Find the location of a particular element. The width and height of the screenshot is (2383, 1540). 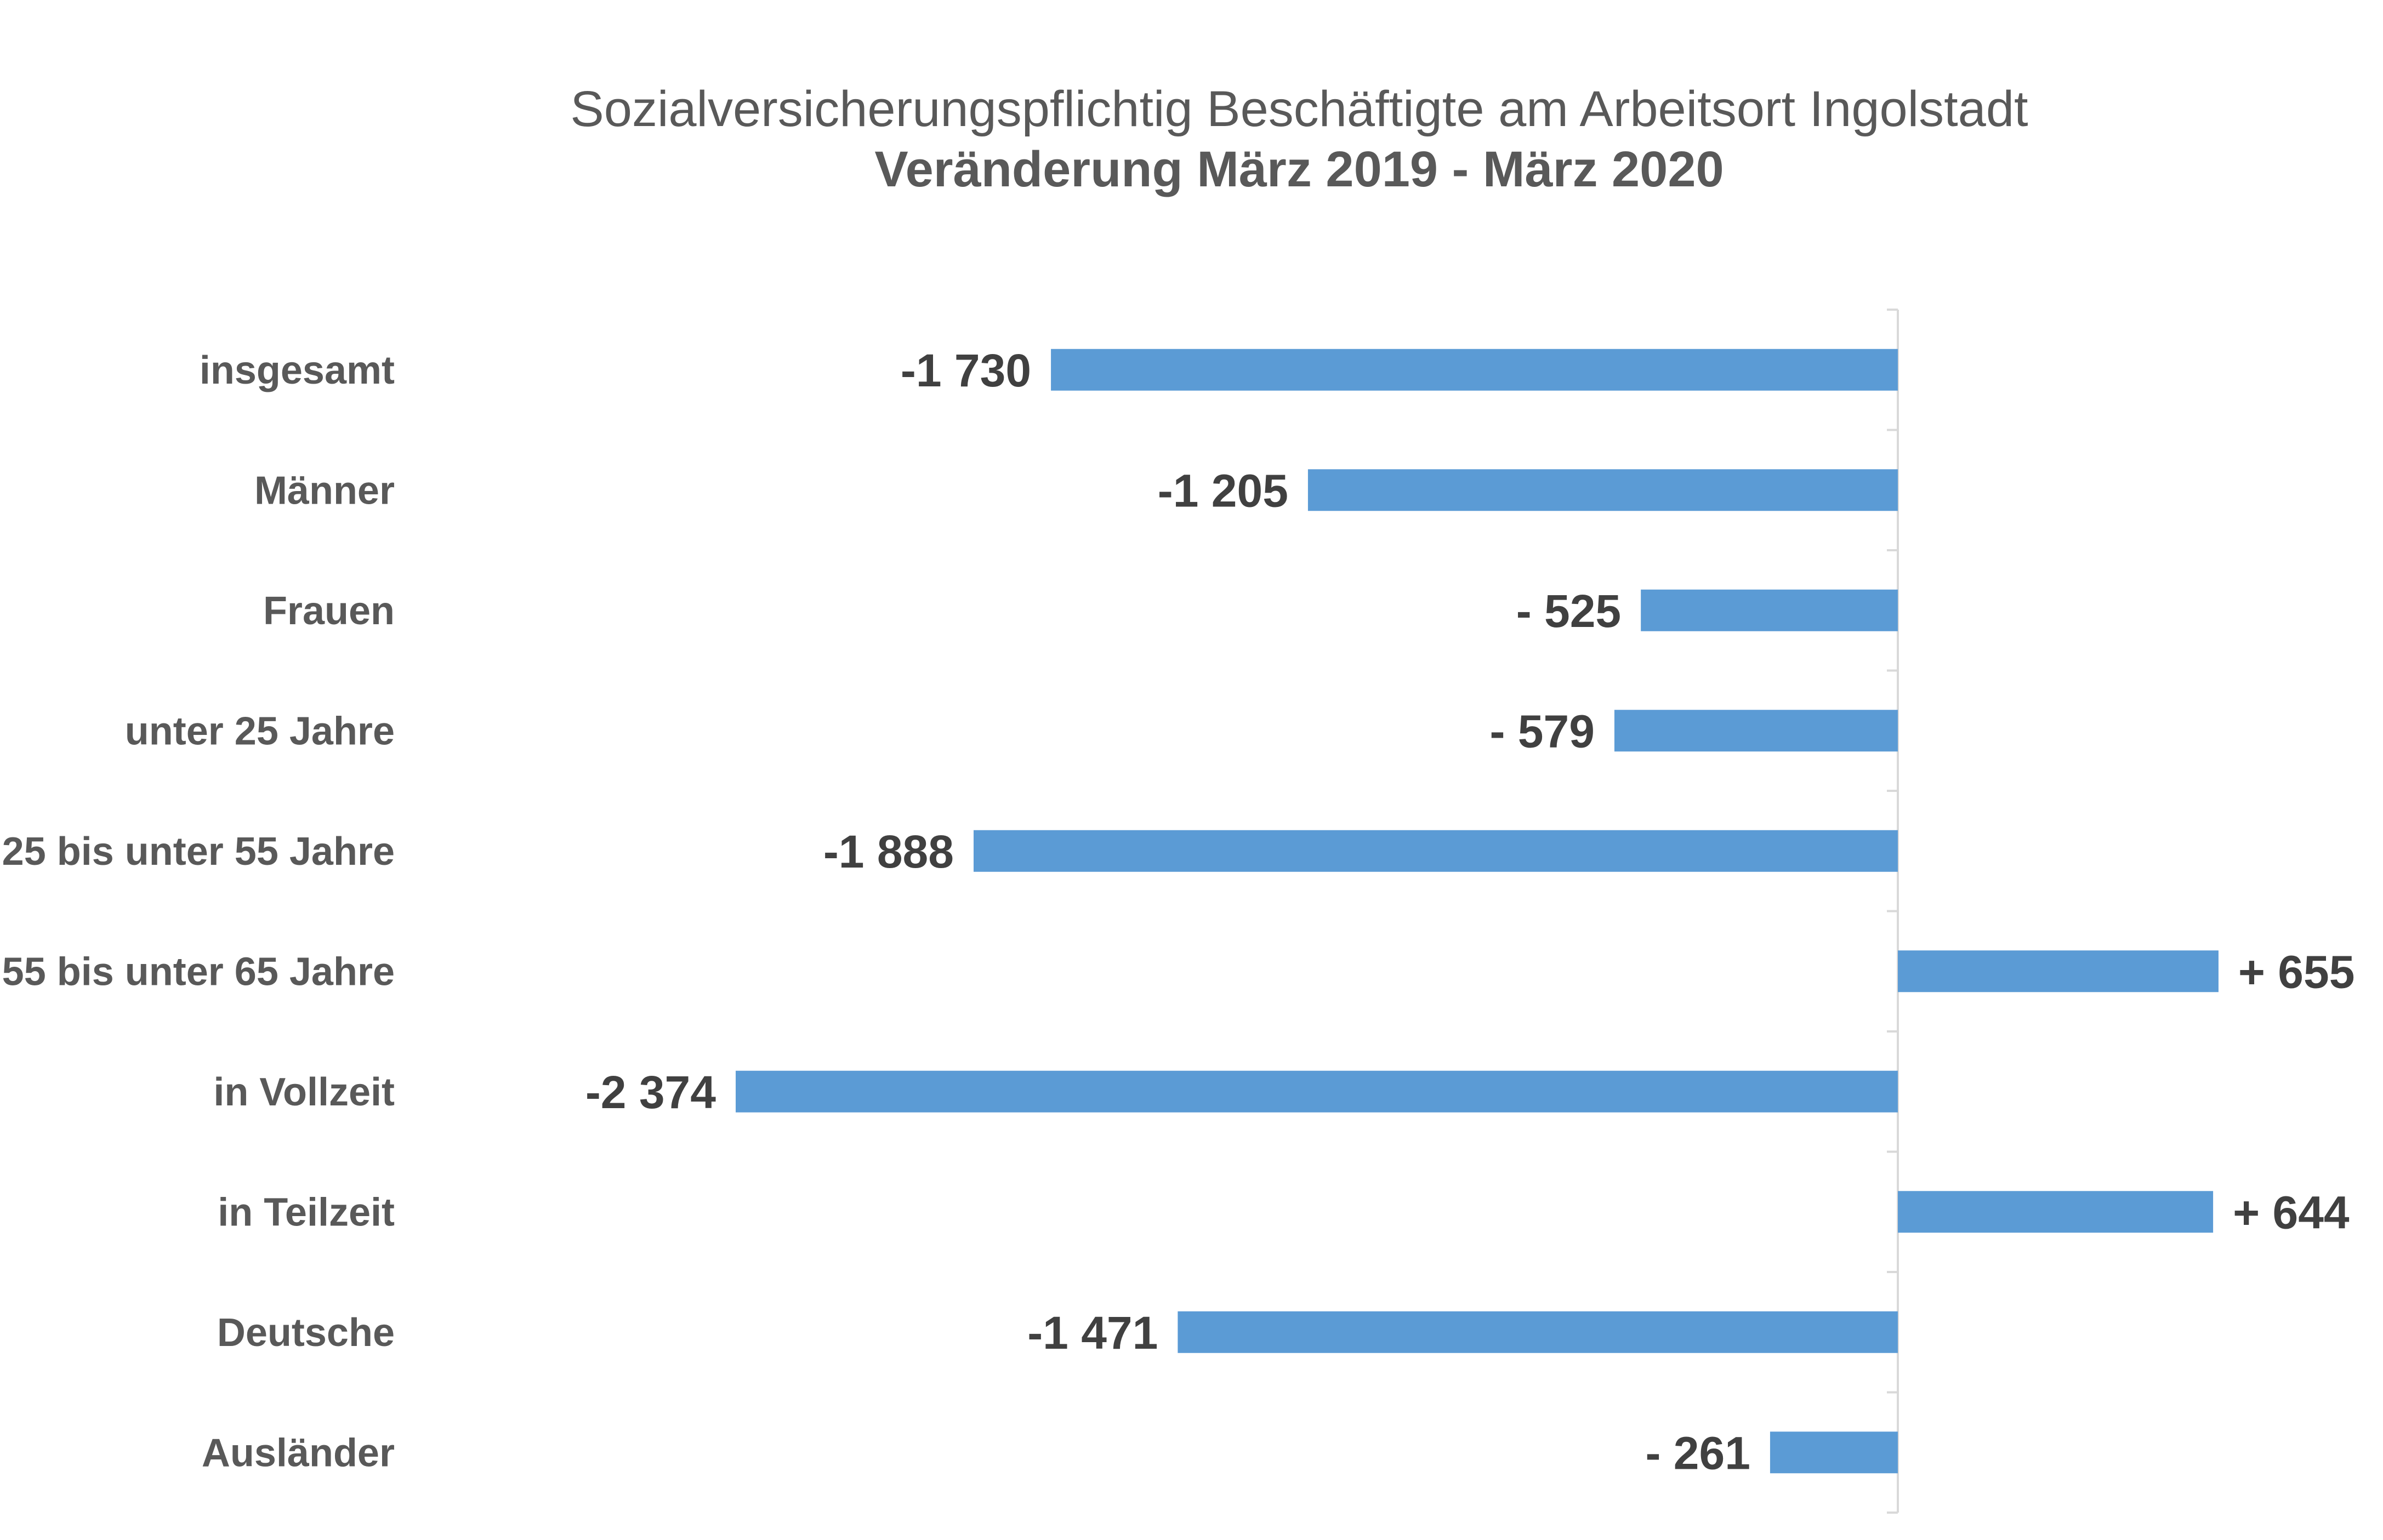

category-label: Ausländer is located at coordinates (298, 1453).